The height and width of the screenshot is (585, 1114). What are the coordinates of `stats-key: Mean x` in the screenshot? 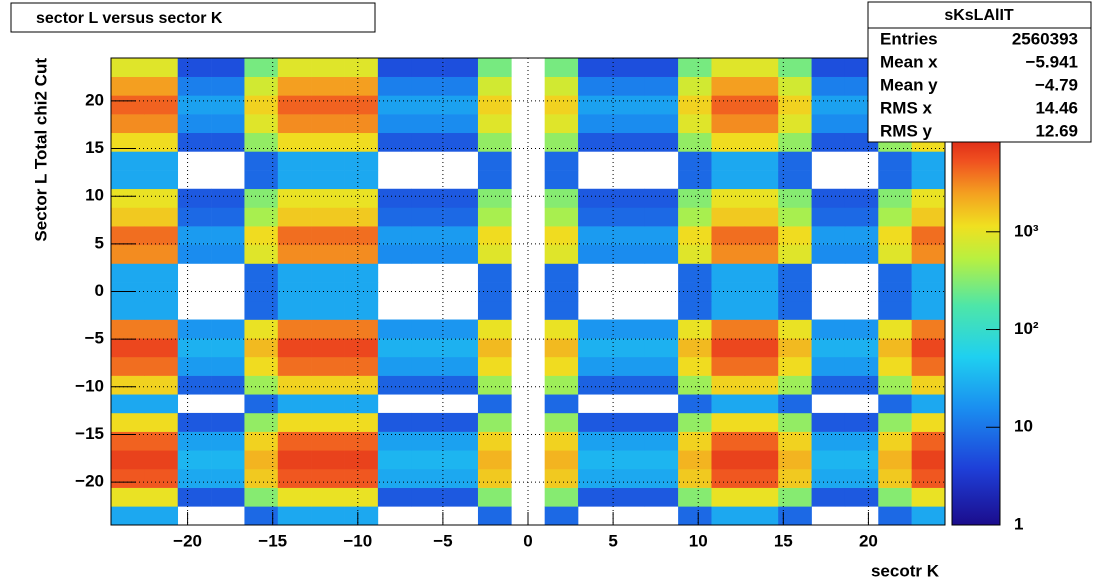 It's located at (909, 61).